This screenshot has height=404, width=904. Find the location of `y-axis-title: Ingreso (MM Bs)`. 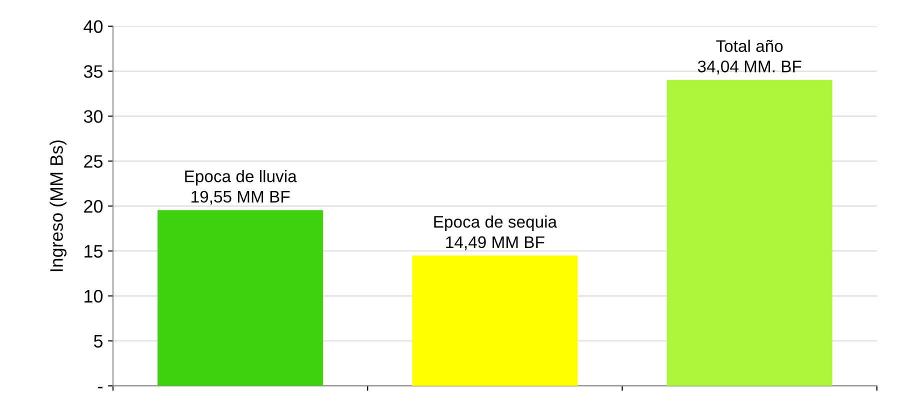

y-axis-title: Ingreso (MM Bs) is located at coordinates (58, 206).